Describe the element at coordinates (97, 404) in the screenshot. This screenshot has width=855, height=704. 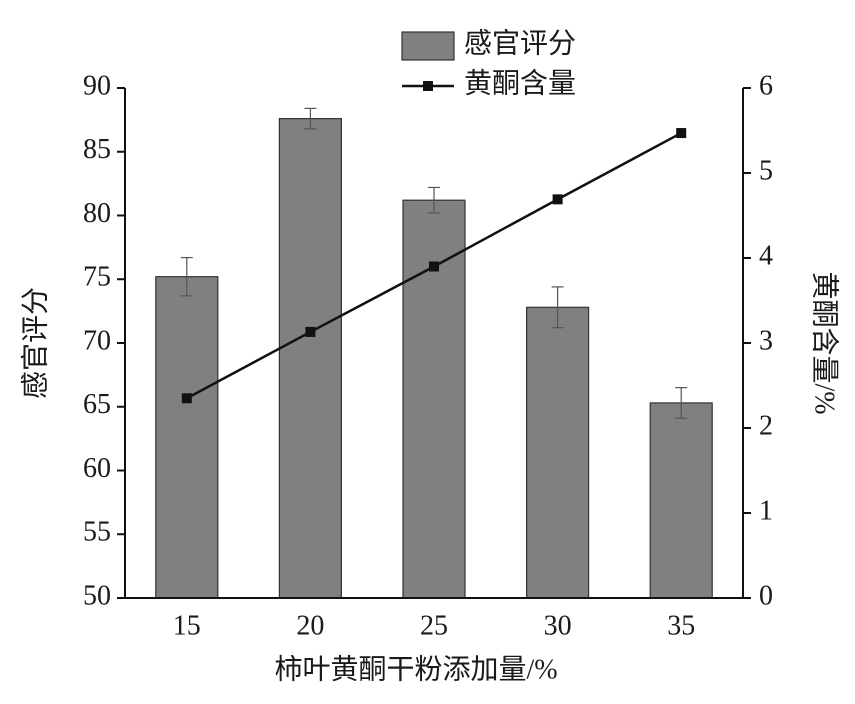
I see `y-tick-label: 65` at that location.